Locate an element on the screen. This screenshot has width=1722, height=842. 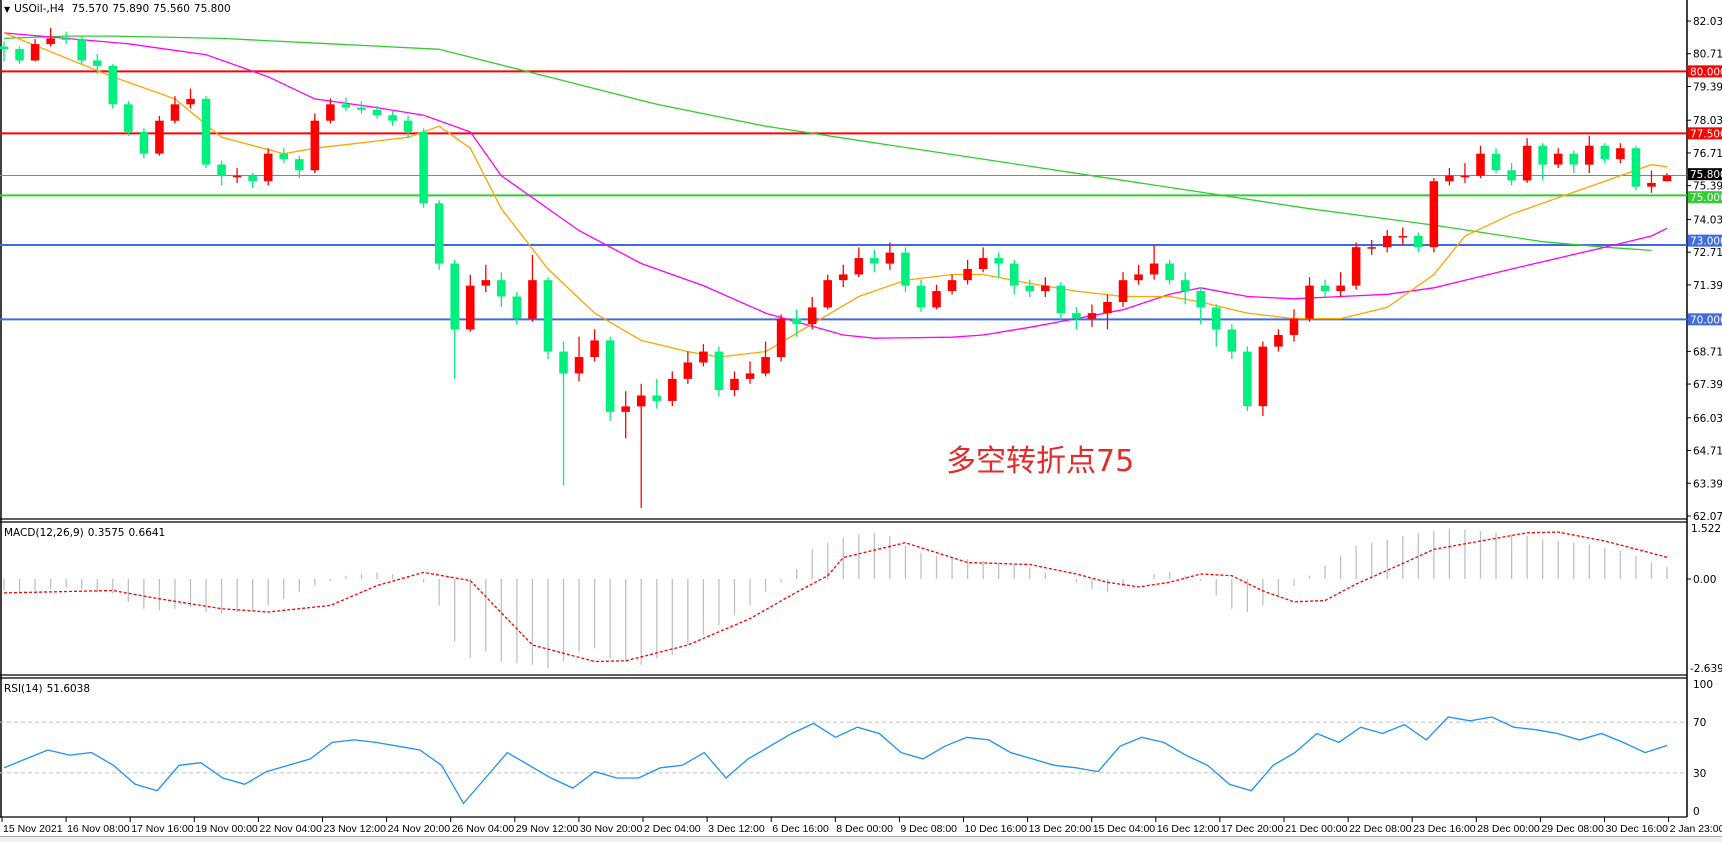
time-tick-label: 29 Nov 12:00 is located at coordinates (547, 829).